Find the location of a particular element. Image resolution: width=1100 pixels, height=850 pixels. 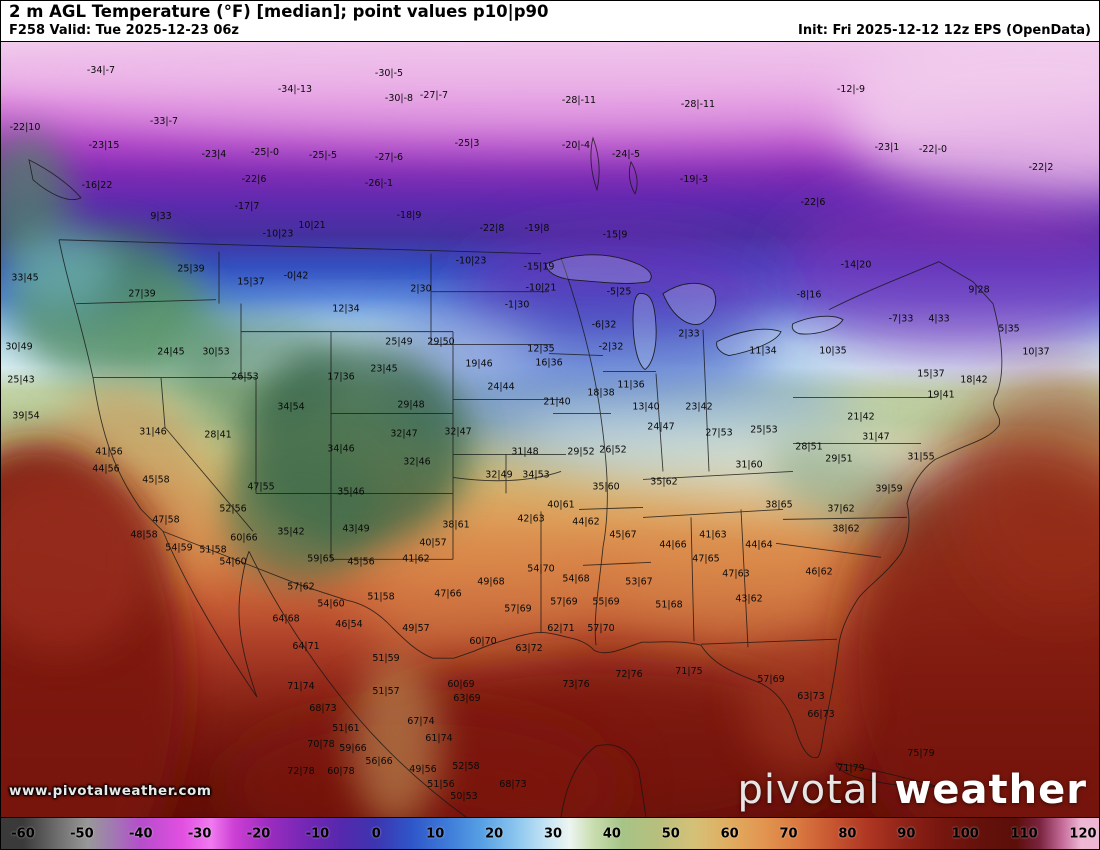

point-value: -1|30 is located at coordinates (517, 305).